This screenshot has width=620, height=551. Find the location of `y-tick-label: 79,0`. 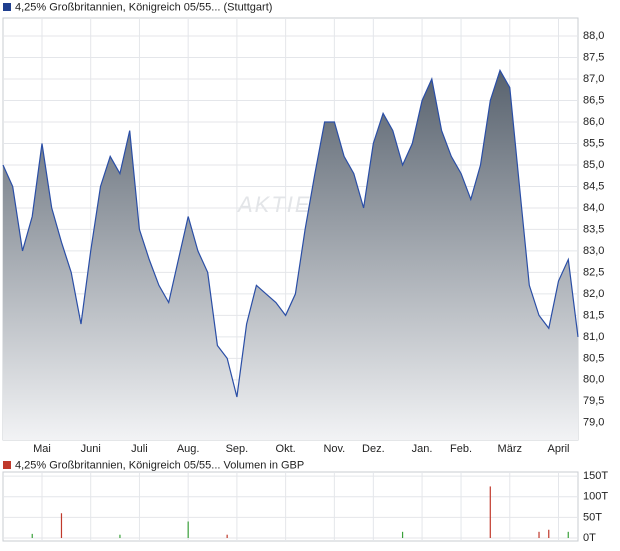

y-tick-label: 79,0 is located at coordinates (593, 423).